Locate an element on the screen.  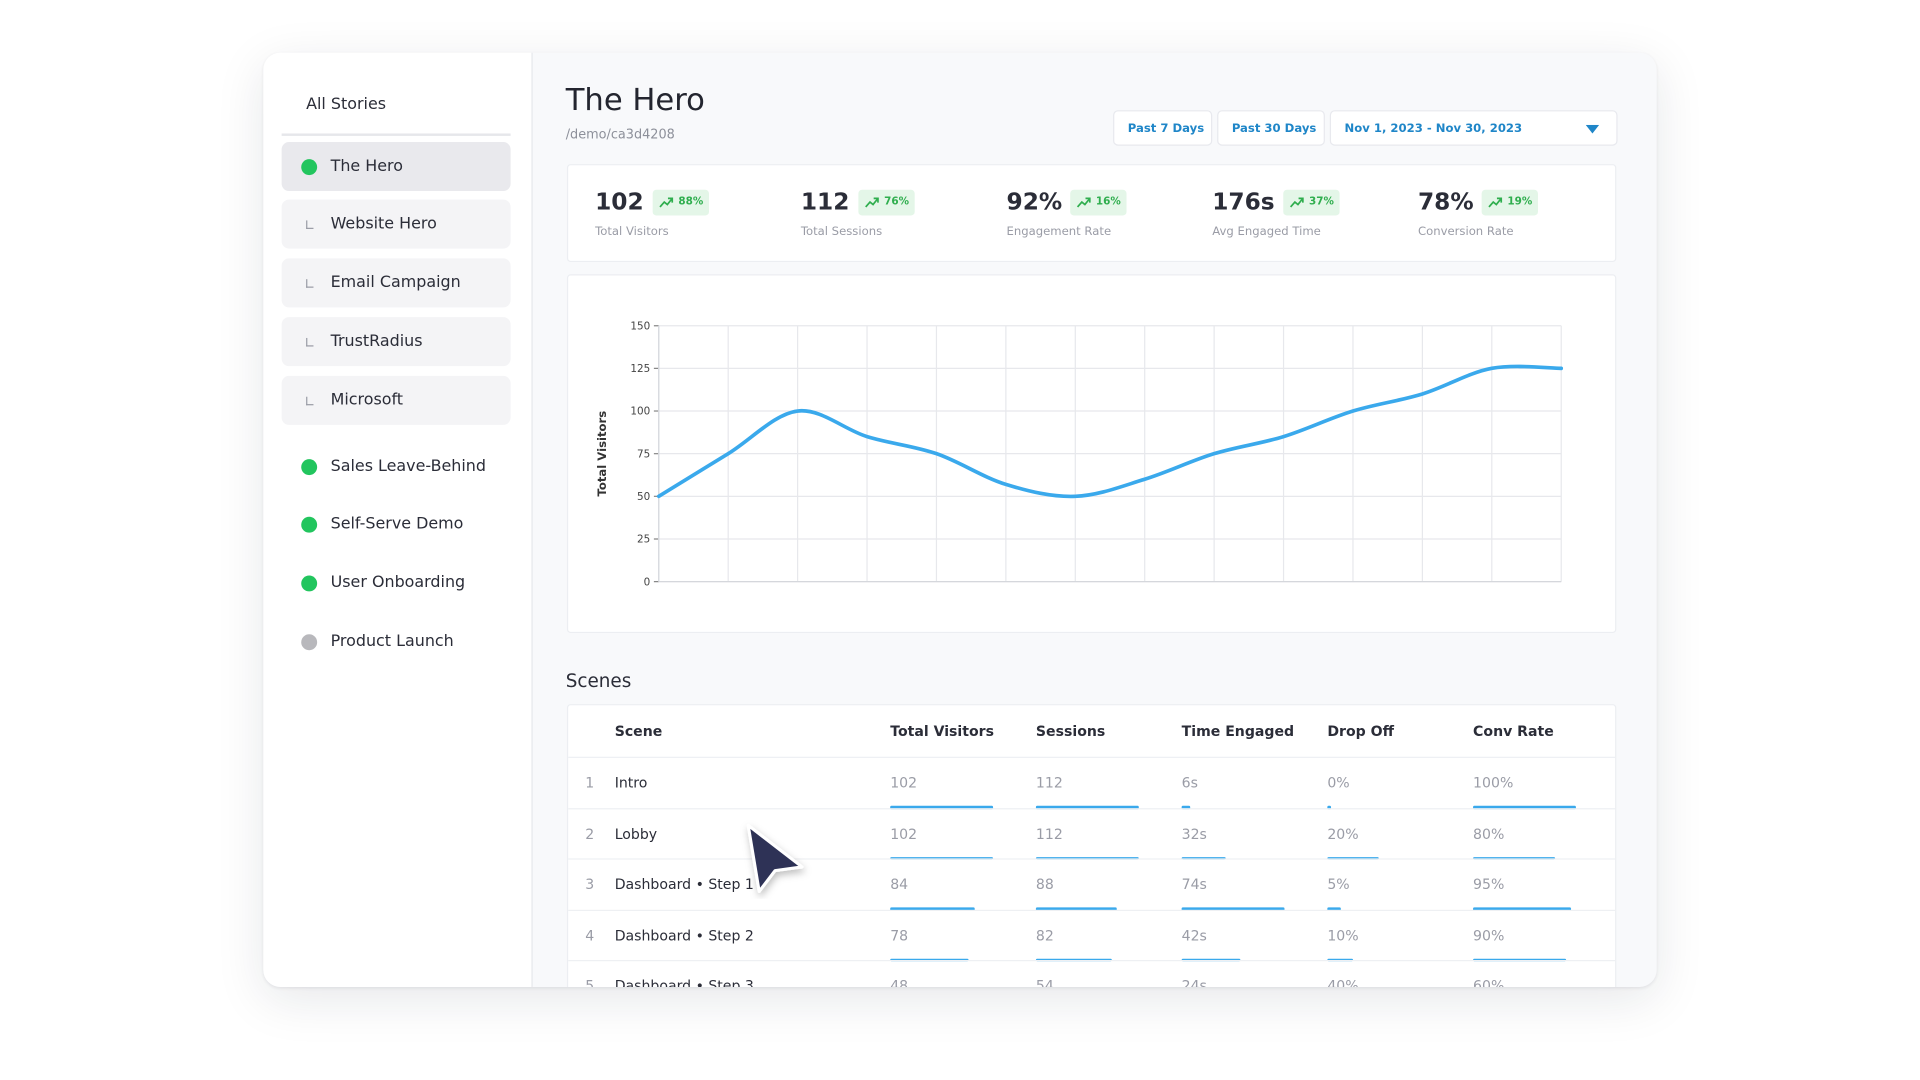
scene-name: Lobby is located at coordinates (636, 833).